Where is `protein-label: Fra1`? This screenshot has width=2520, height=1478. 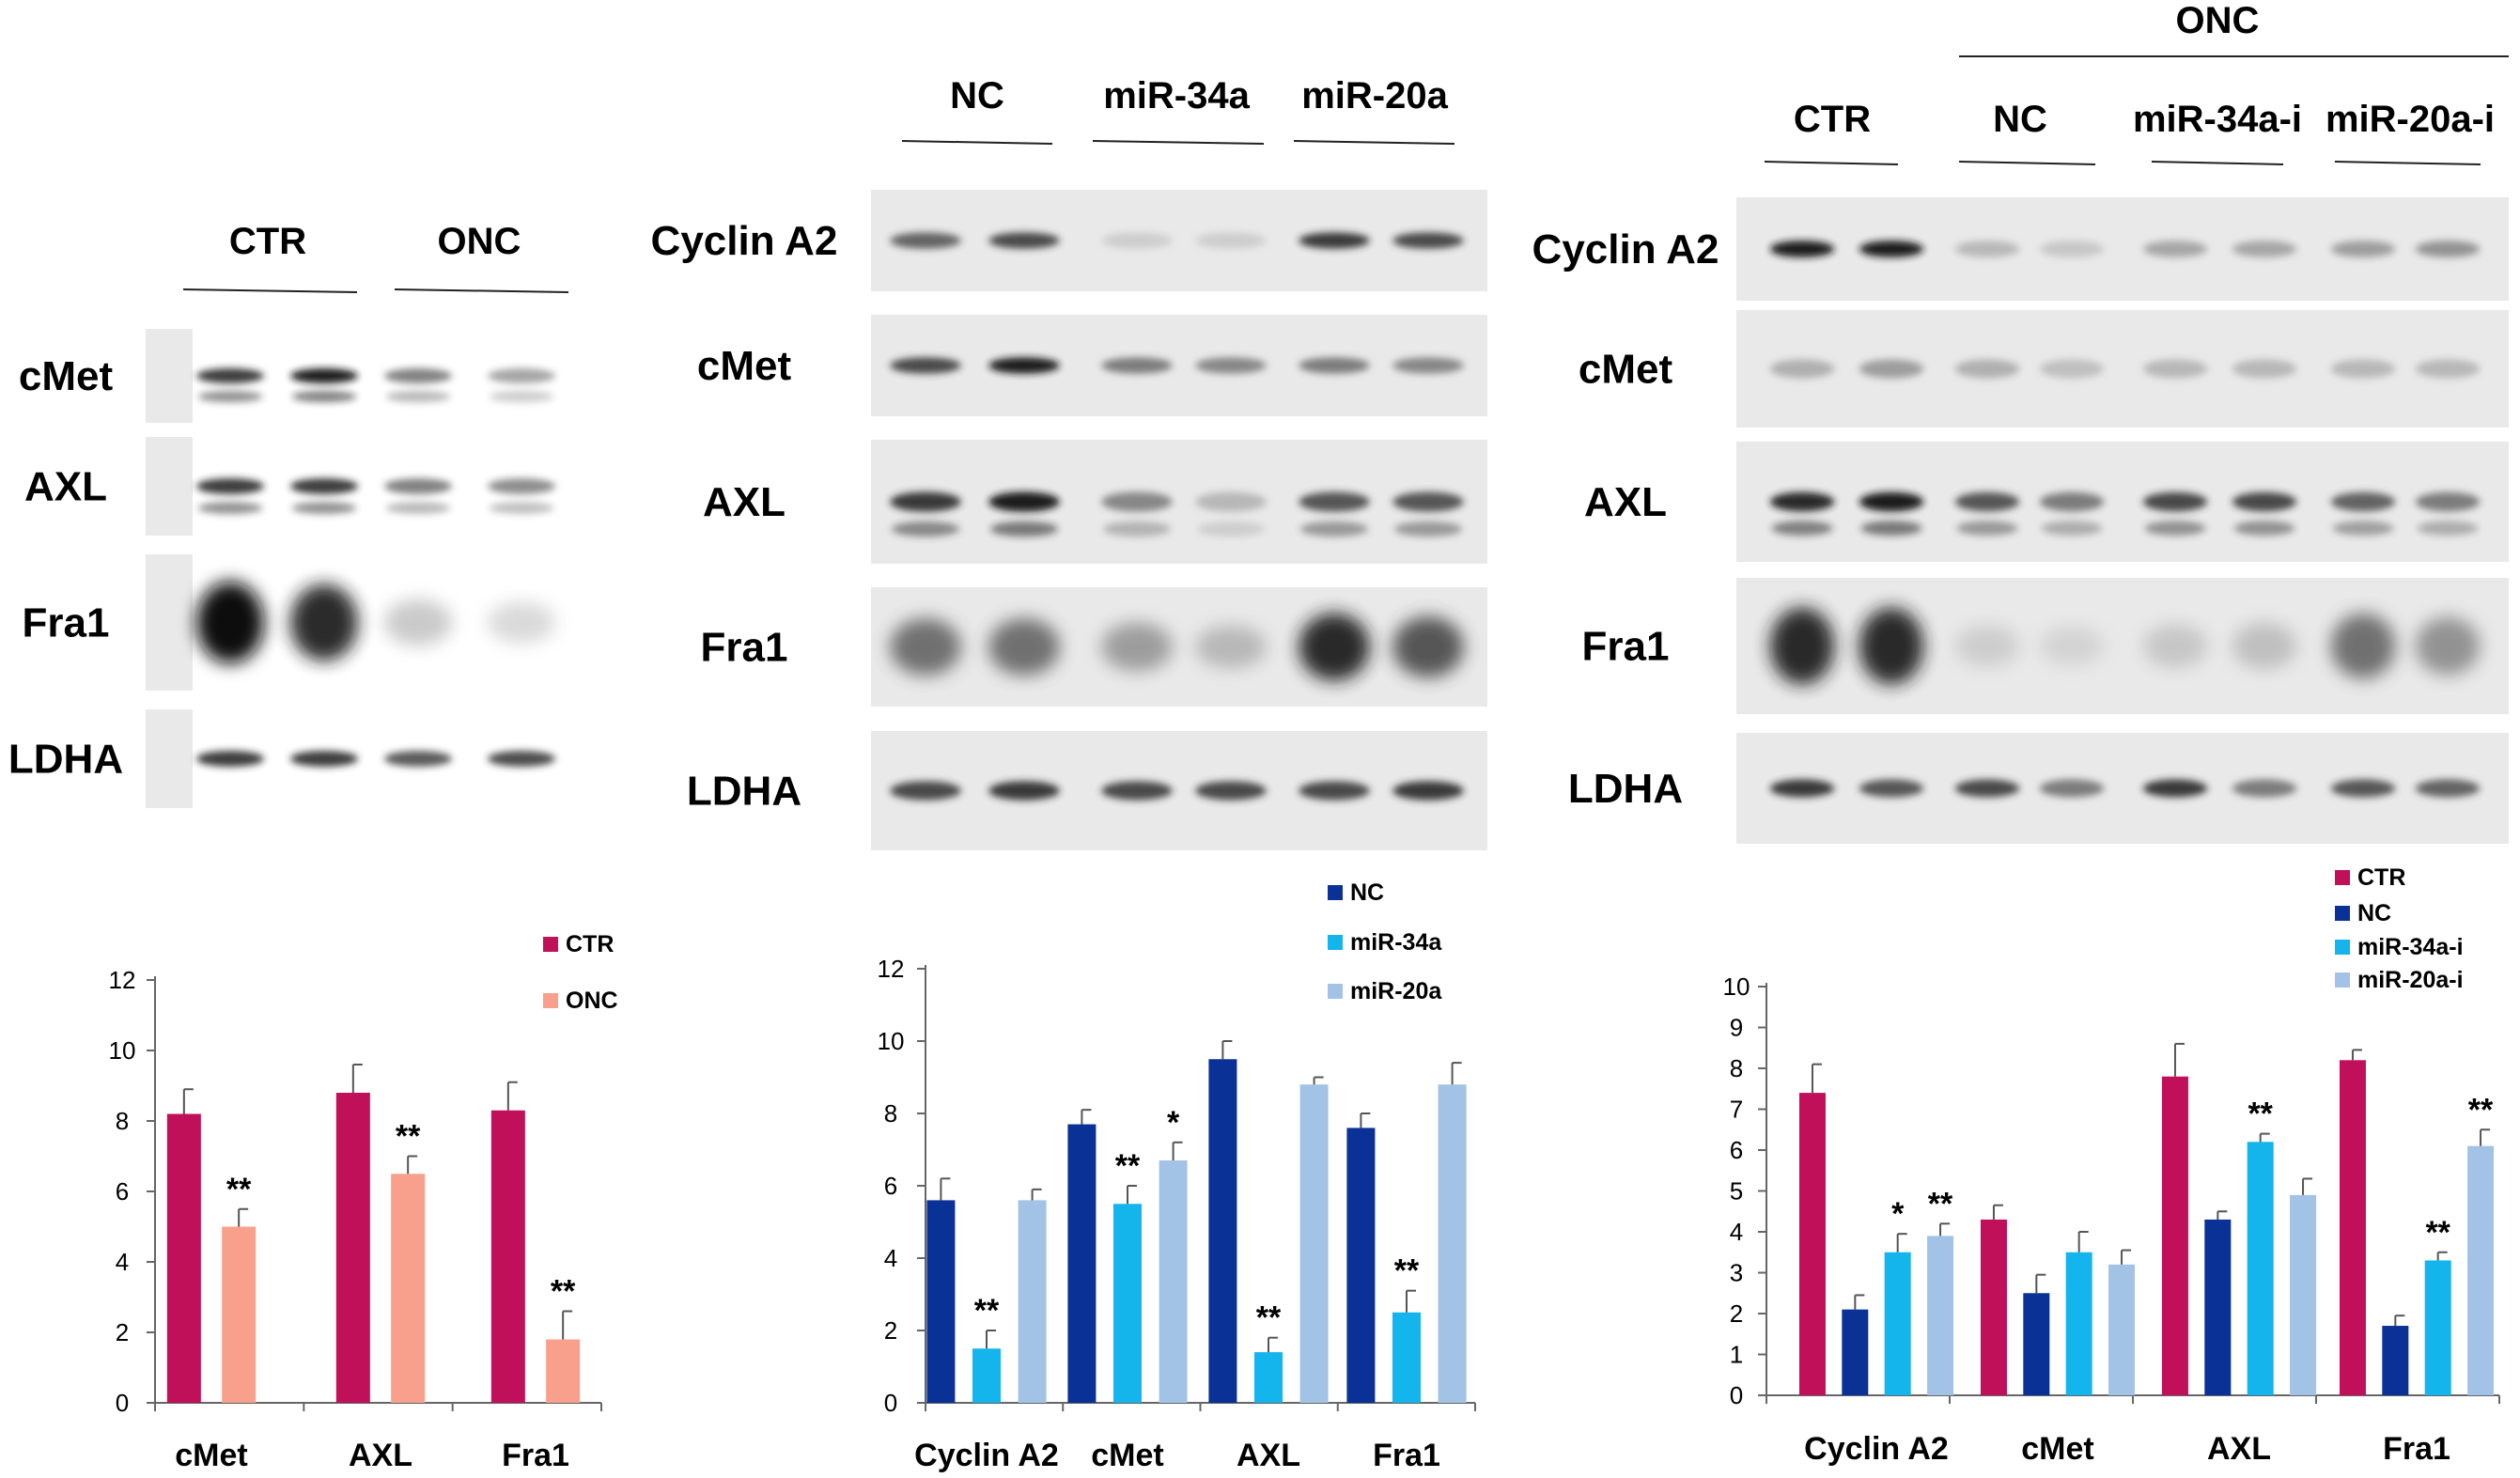 protein-label: Fra1 is located at coordinates (66, 623).